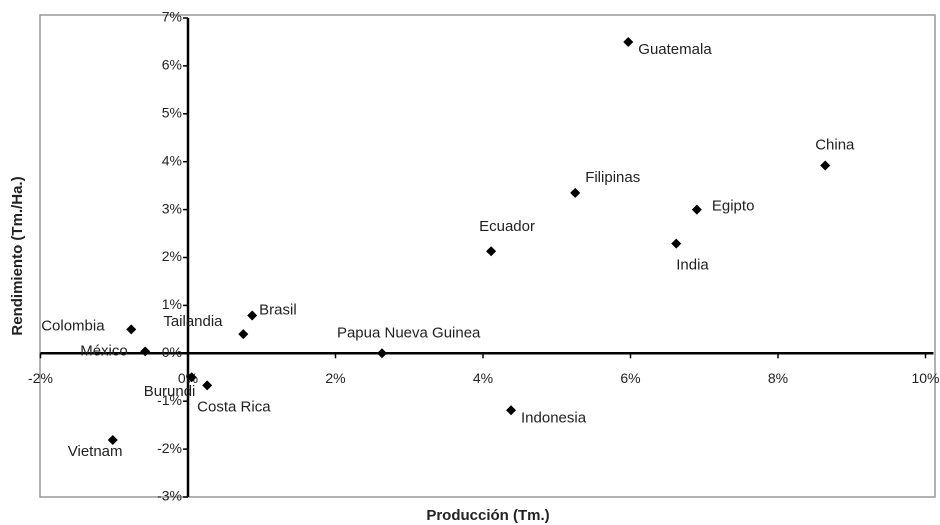 The image size is (940, 525). What do you see at coordinates (733, 206) in the screenshot?
I see `point-label: Egipto` at bounding box center [733, 206].